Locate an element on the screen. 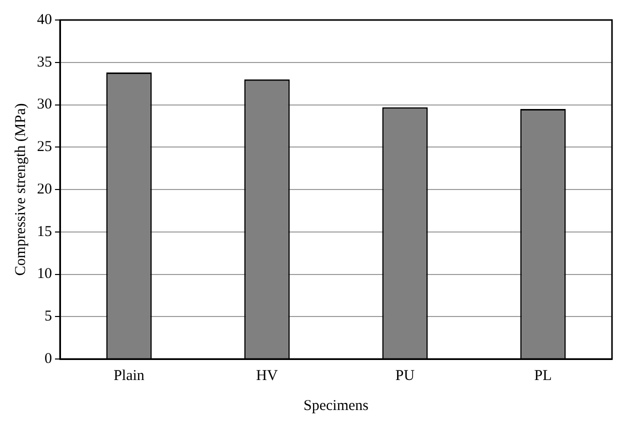 This screenshot has width=624, height=427. x-tick-label: PU is located at coordinates (405, 376).